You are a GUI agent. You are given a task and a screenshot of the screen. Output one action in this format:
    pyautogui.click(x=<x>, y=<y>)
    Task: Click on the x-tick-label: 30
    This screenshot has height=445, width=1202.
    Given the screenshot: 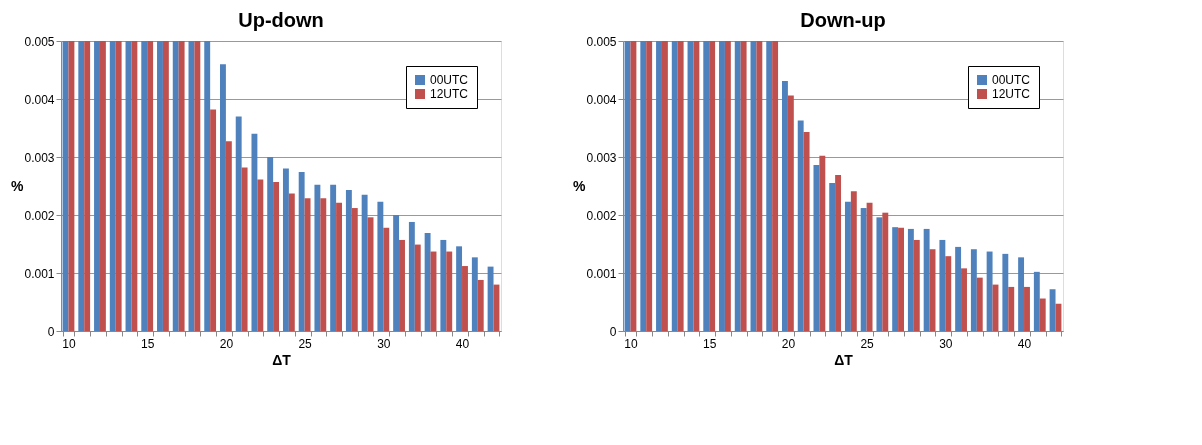 What is the action you would take?
    pyautogui.click(x=384, y=343)
    